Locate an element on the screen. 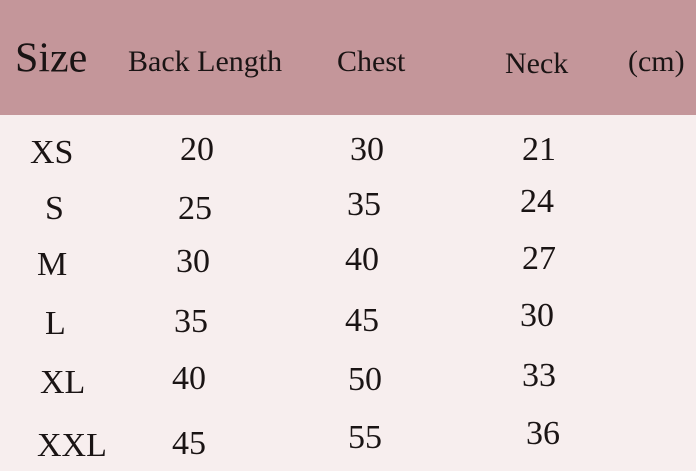 The height and width of the screenshot is (471, 696). measurement: 25 is located at coordinates (195, 208).